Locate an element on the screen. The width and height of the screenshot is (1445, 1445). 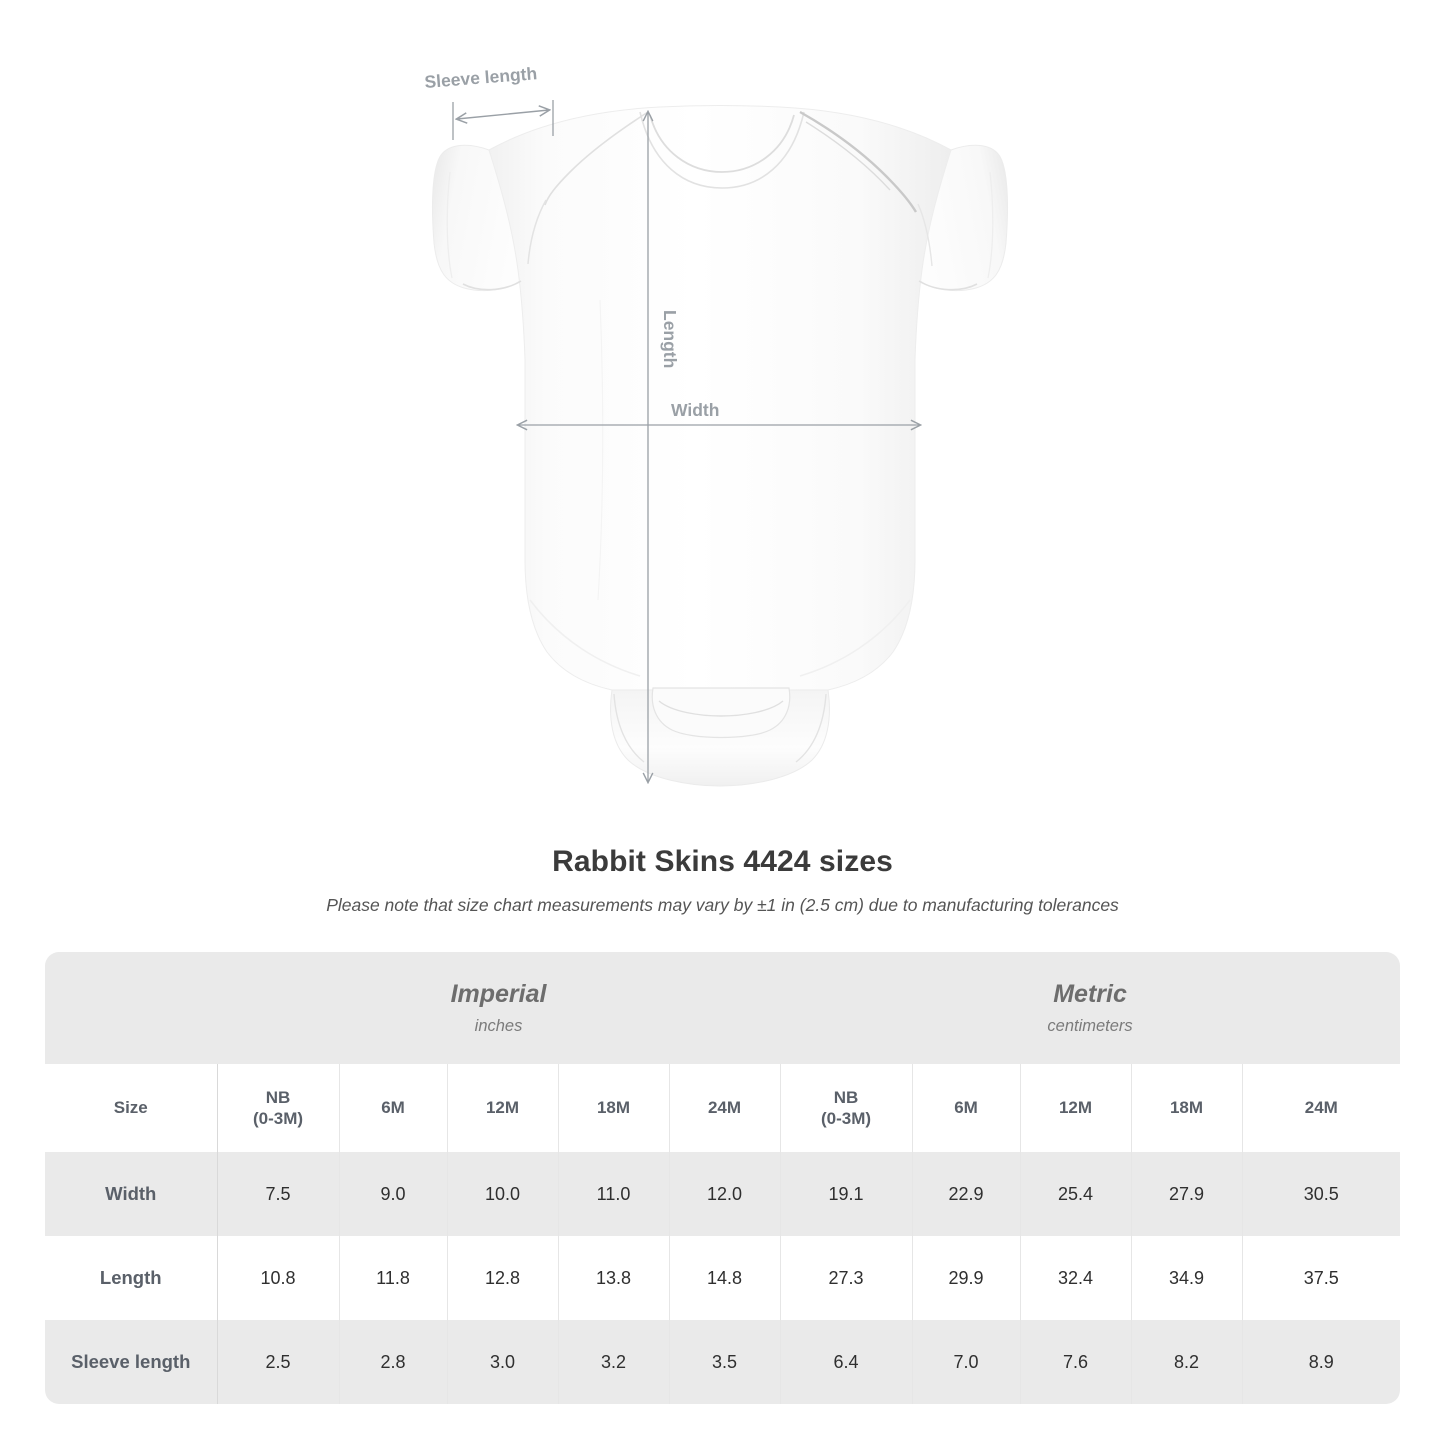
cell-sleeve-imperial-6m: 2.8 is located at coordinates (393, 1362).